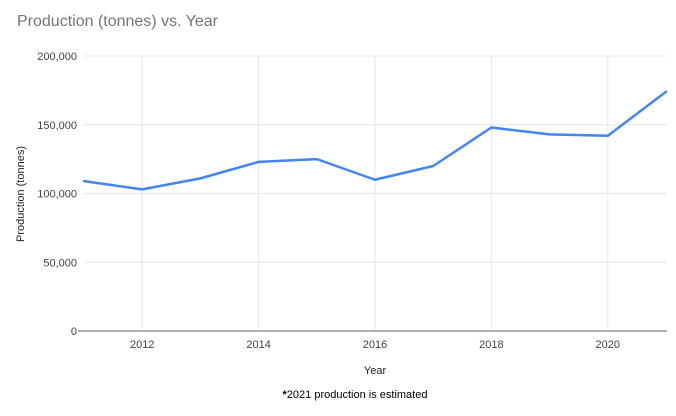 The width and height of the screenshot is (676, 416). What do you see at coordinates (142, 345) in the screenshot?
I see `x-tick-label: 2012` at bounding box center [142, 345].